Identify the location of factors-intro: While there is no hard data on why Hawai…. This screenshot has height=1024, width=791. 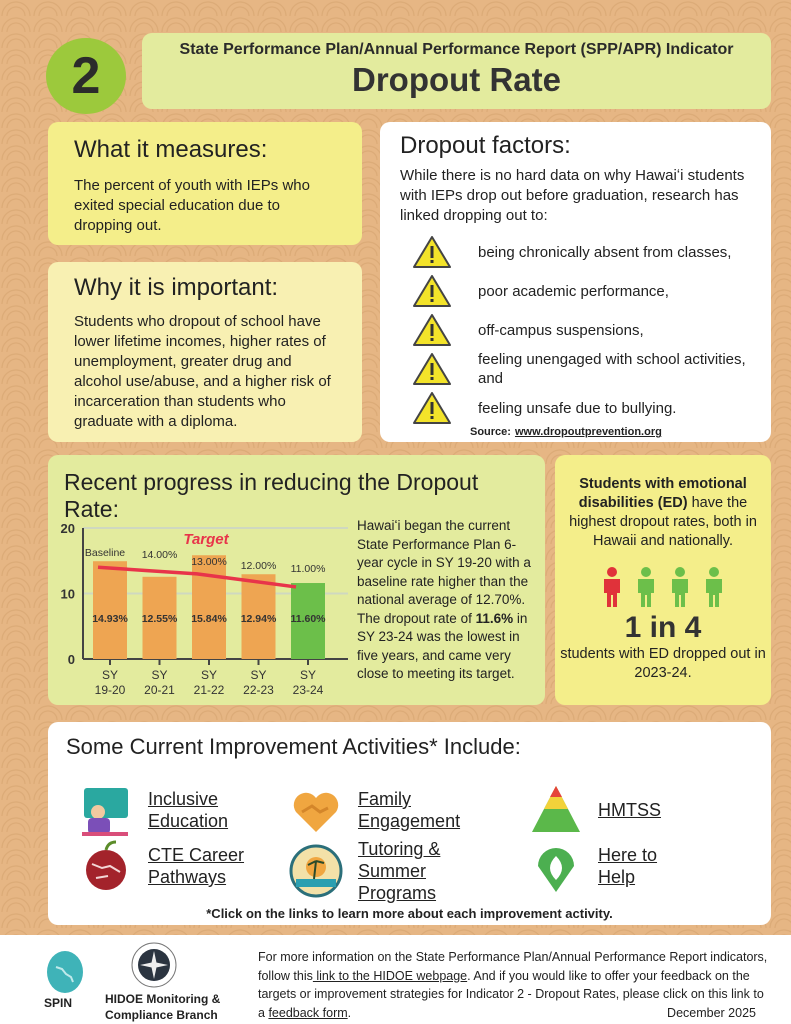
(572, 195).